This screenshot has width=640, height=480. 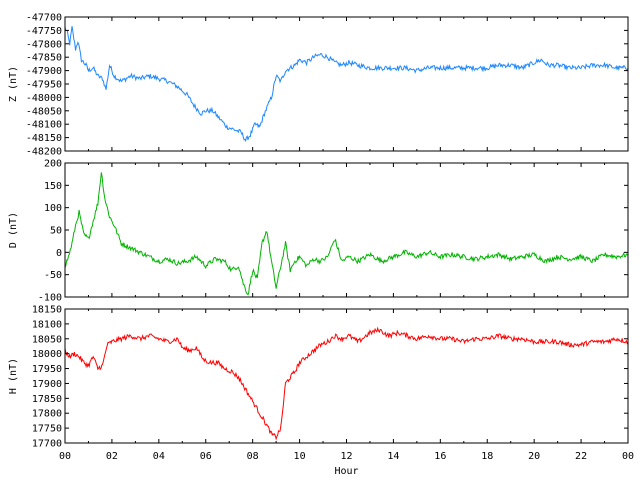 What do you see at coordinates (44, 18) in the screenshot?
I see `y-tick-label: -47700` at bounding box center [44, 18].